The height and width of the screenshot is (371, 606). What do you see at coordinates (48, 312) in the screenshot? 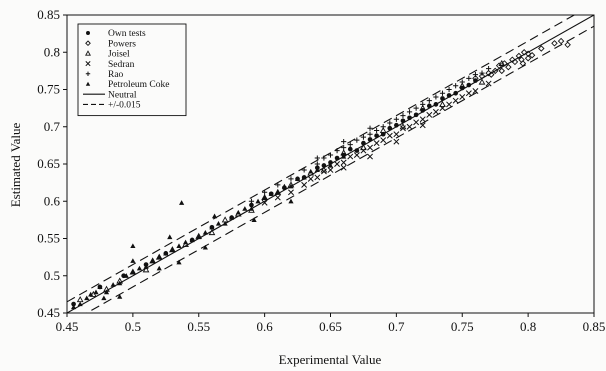
I see `y-tick-label: 0.45` at bounding box center [48, 312].